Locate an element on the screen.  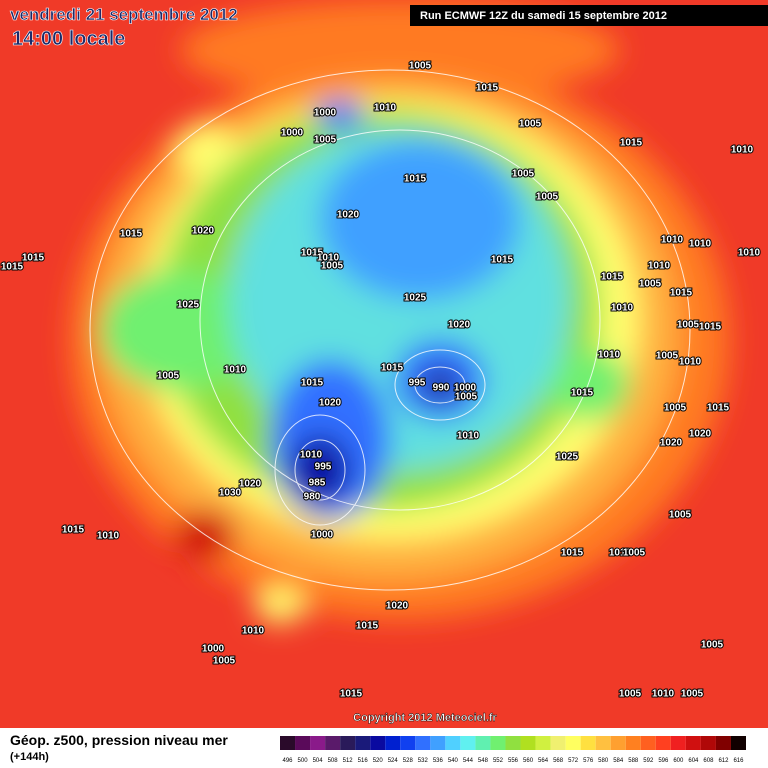
scale-label: 512 is located at coordinates (348, 761).